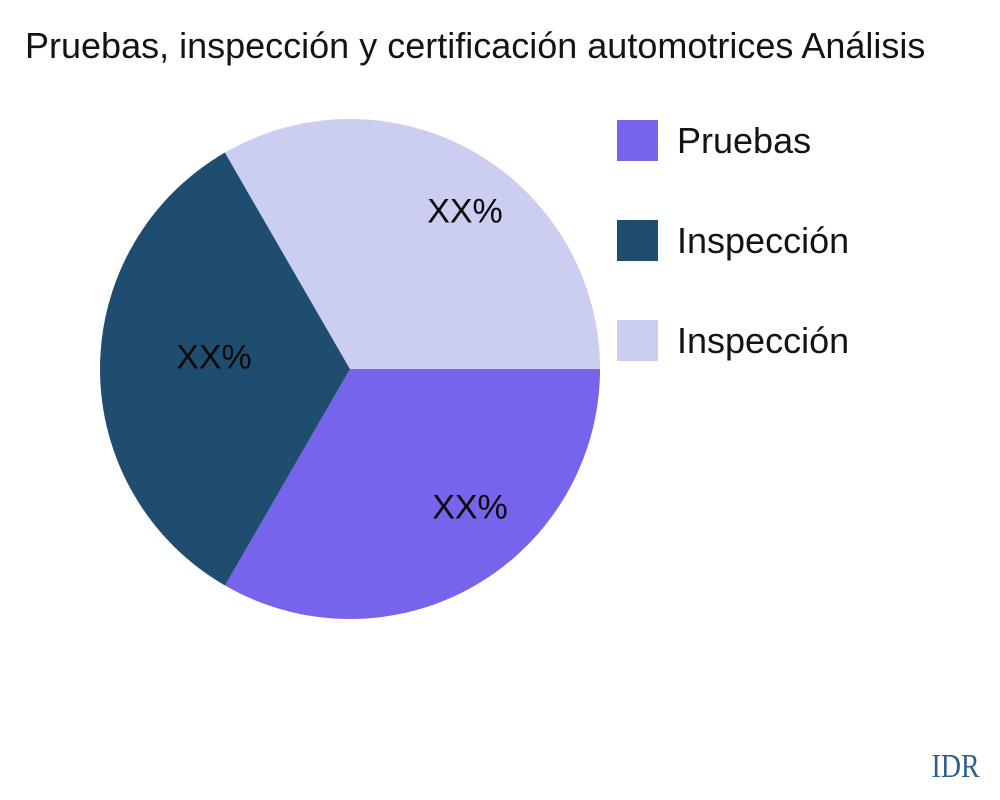 The image size is (1000, 800). I want to click on legend-item: Pruebas, so click(733, 140).